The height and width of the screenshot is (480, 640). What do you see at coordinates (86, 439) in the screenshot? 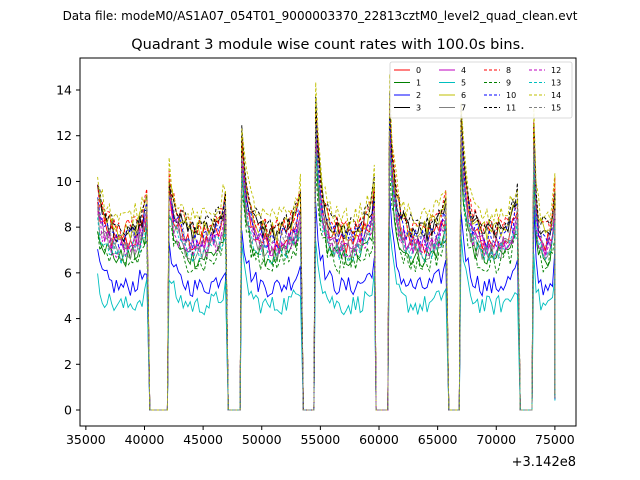
I see `x-tick-label: 35000` at bounding box center [86, 439].